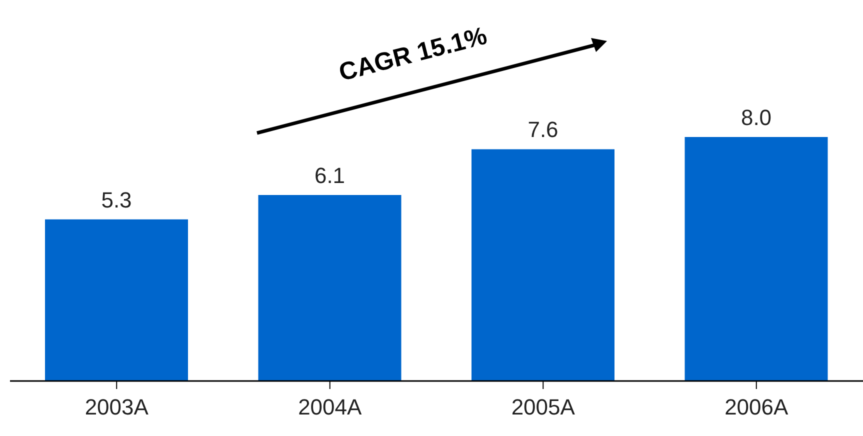  What do you see at coordinates (116, 407) in the screenshot?
I see `x-tick-label: 2003A` at bounding box center [116, 407].